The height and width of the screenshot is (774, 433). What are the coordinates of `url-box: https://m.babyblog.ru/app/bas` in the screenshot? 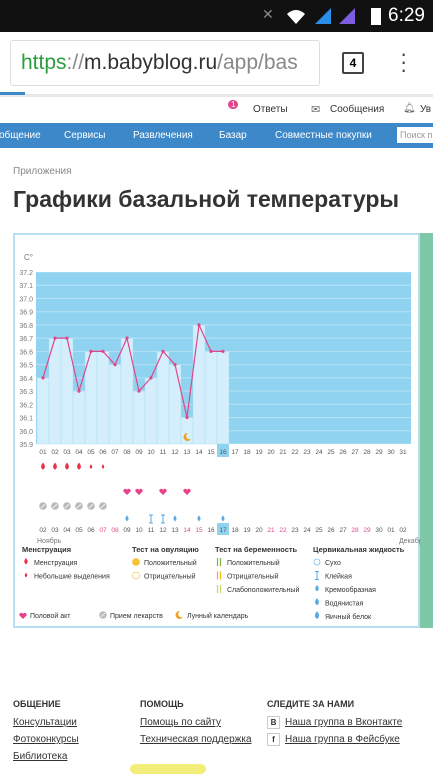 It's located at (165, 63).